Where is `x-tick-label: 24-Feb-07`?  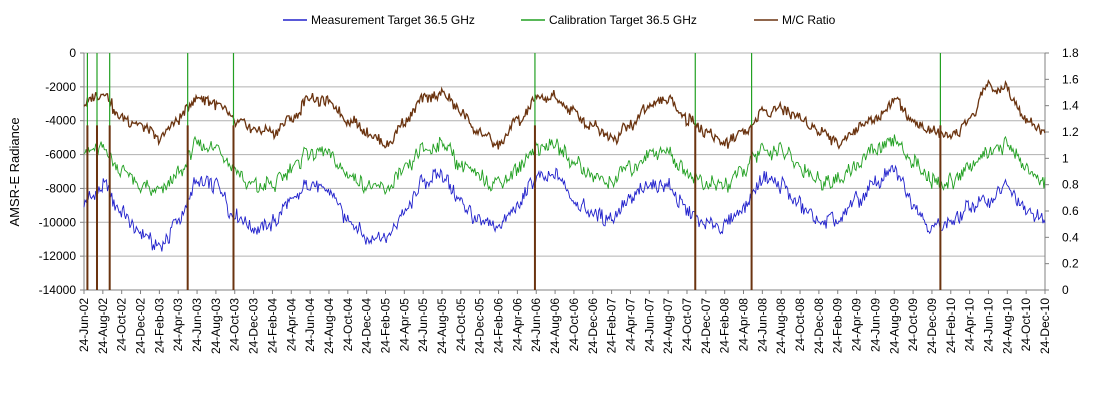 x-tick-label: 24-Feb-07 is located at coordinates (612, 326).